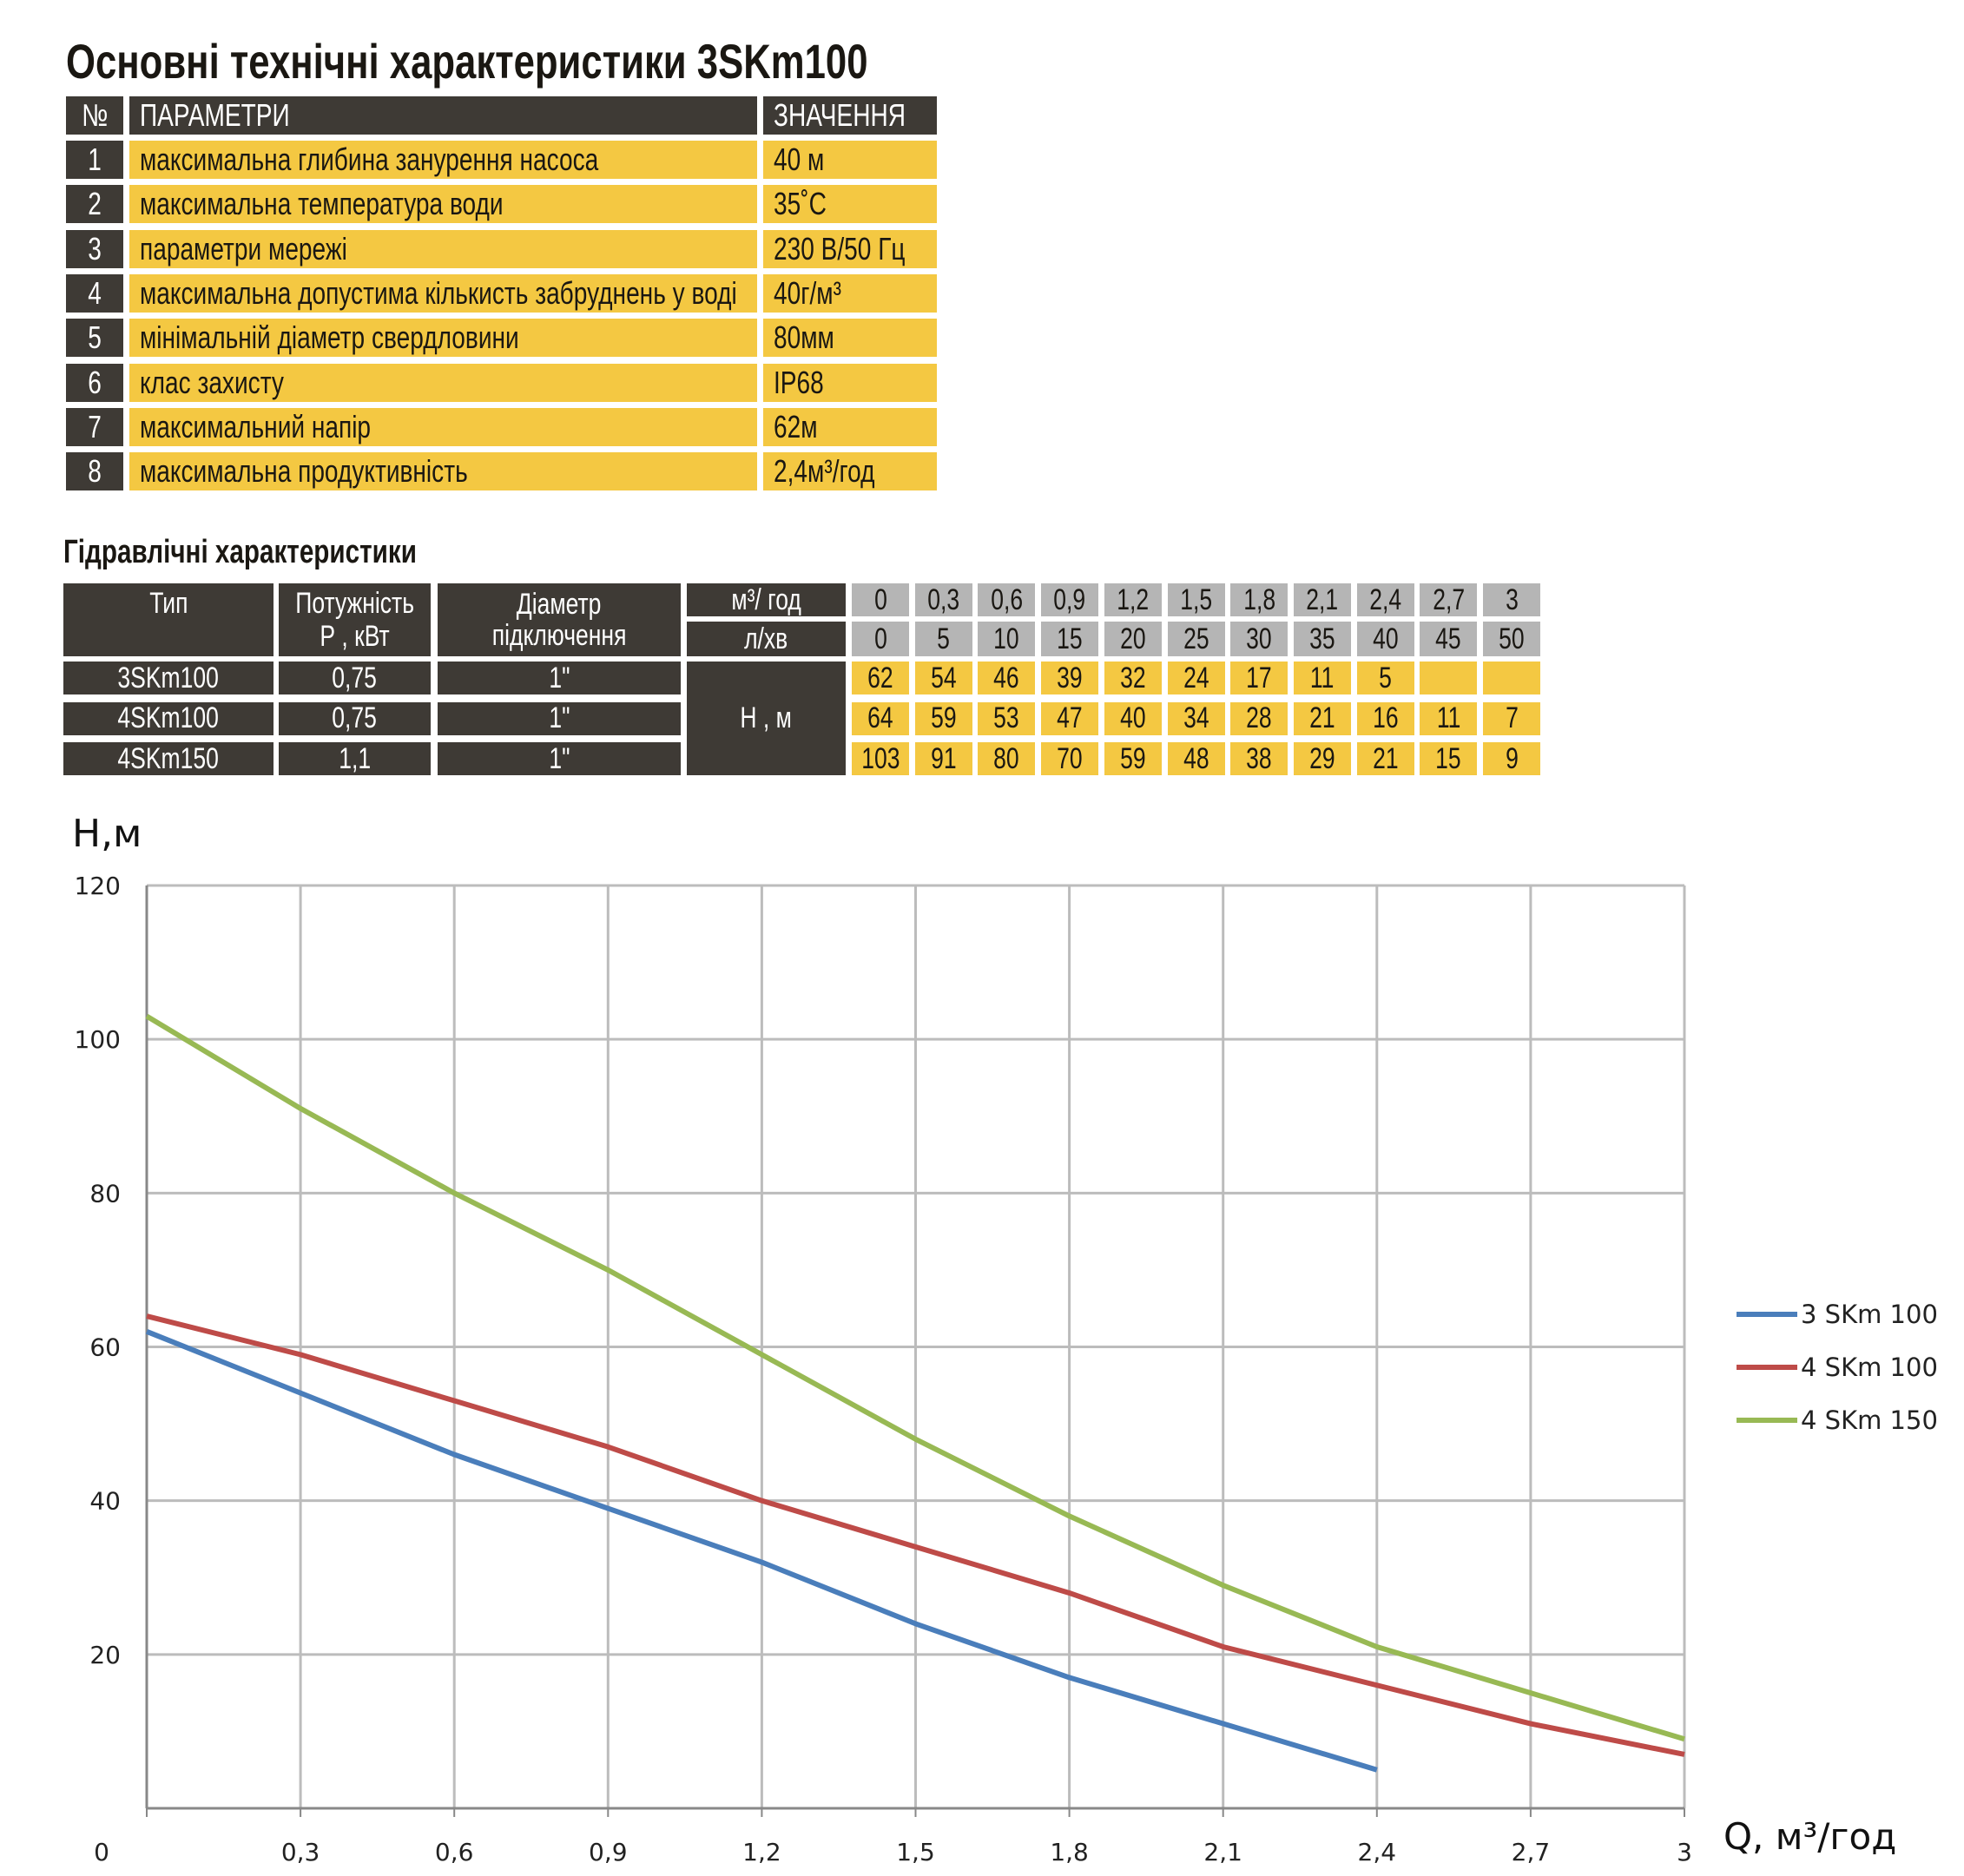 Image resolution: width=1964 pixels, height=1876 pixels. Describe the element at coordinates (1531, 1852) in the screenshot. I see `x-tick-label: 2,7` at that location.